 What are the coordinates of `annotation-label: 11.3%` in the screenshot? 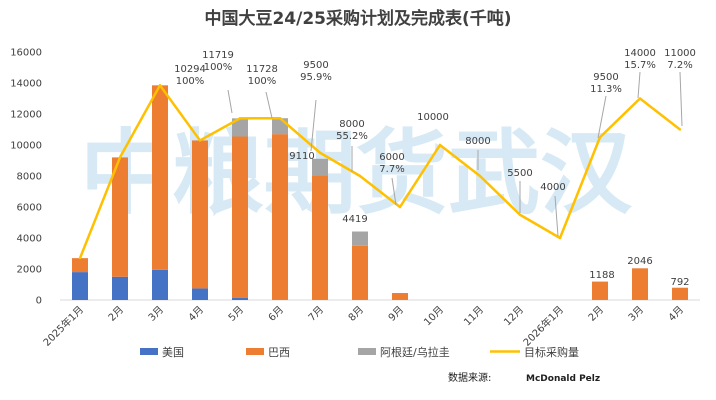 It's located at (606, 89).